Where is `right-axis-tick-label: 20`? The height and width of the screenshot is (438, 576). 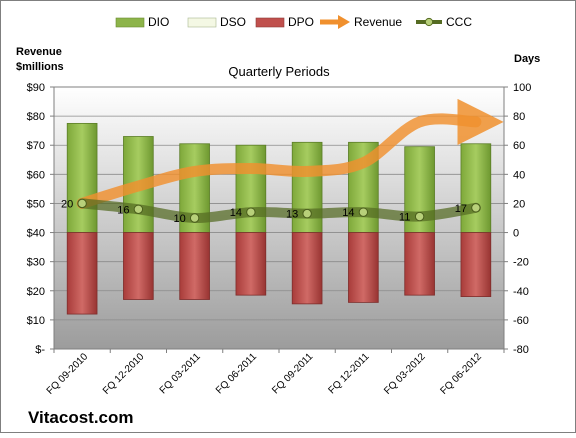
right-axis-tick-label: 20 is located at coordinates (519, 204).